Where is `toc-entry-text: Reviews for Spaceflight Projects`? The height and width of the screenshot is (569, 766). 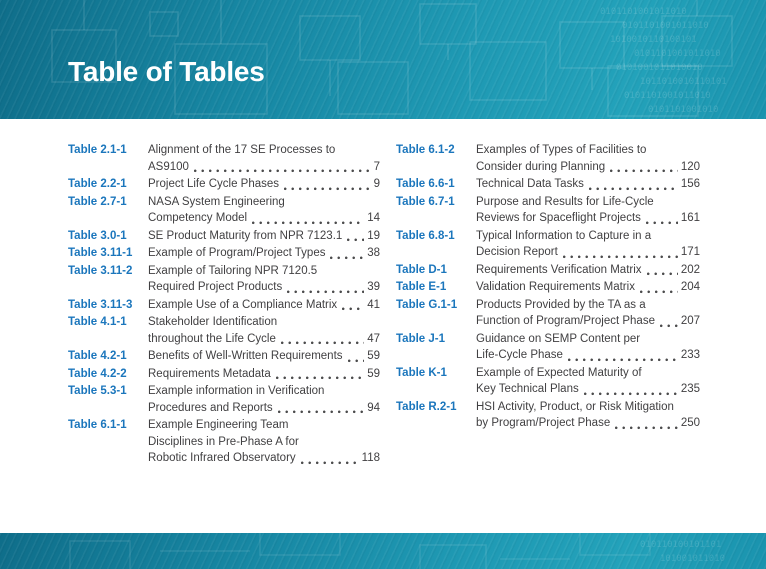 toc-entry-text: Reviews for Spaceflight Projects is located at coordinates (558, 218).